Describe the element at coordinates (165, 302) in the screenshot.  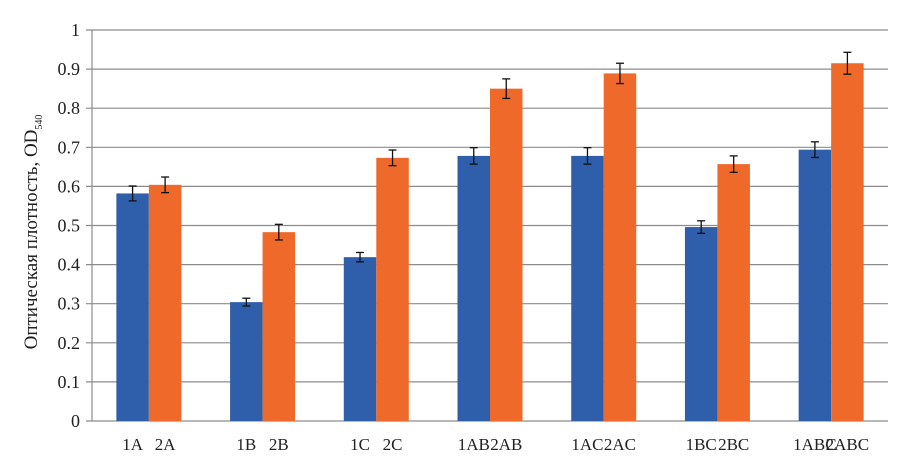
I see `bar-2A` at that location.